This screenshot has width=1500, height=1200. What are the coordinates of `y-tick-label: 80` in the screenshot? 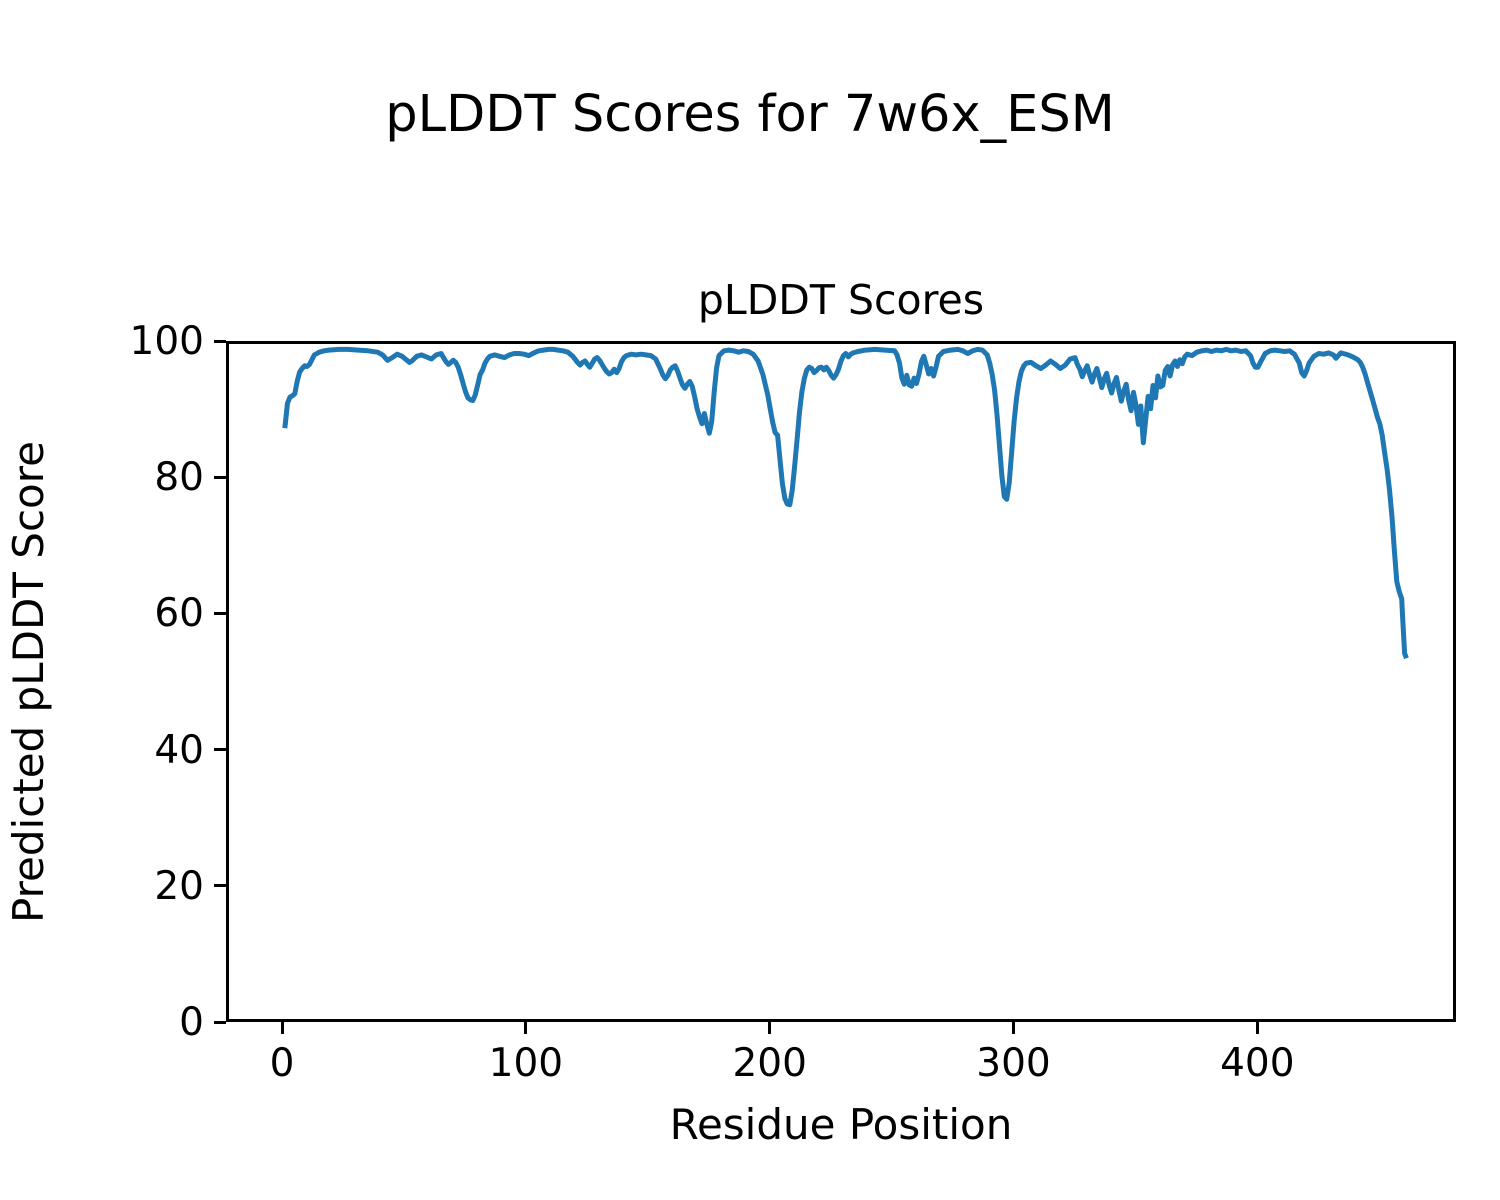 It's located at (179, 478).